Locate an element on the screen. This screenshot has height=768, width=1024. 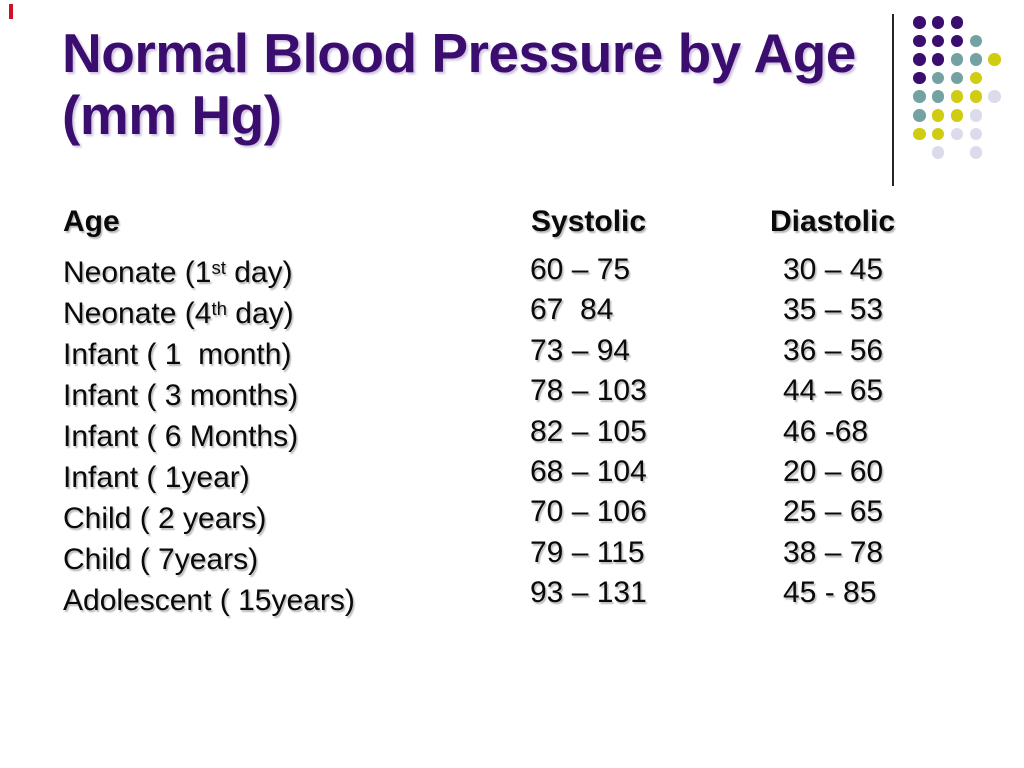
systolic-cell: 82 – 105 is located at coordinates (588, 431).